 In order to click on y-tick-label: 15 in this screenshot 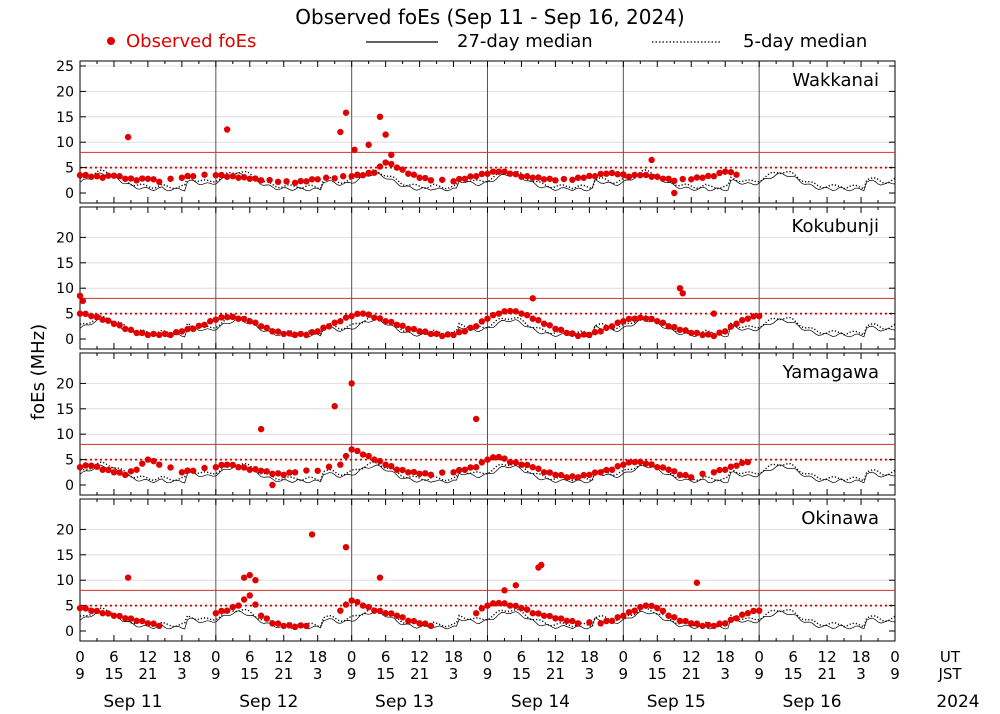, I will do `click(65, 118)`.